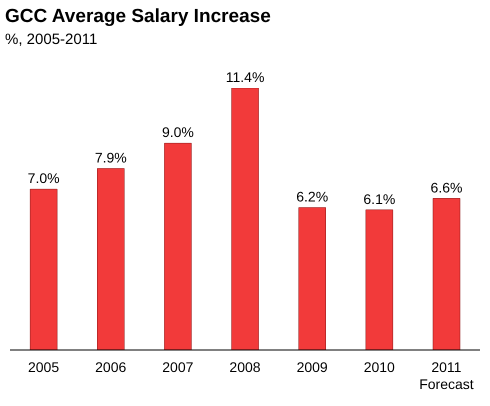  I want to click on data-label: 6.2%, so click(312, 196).